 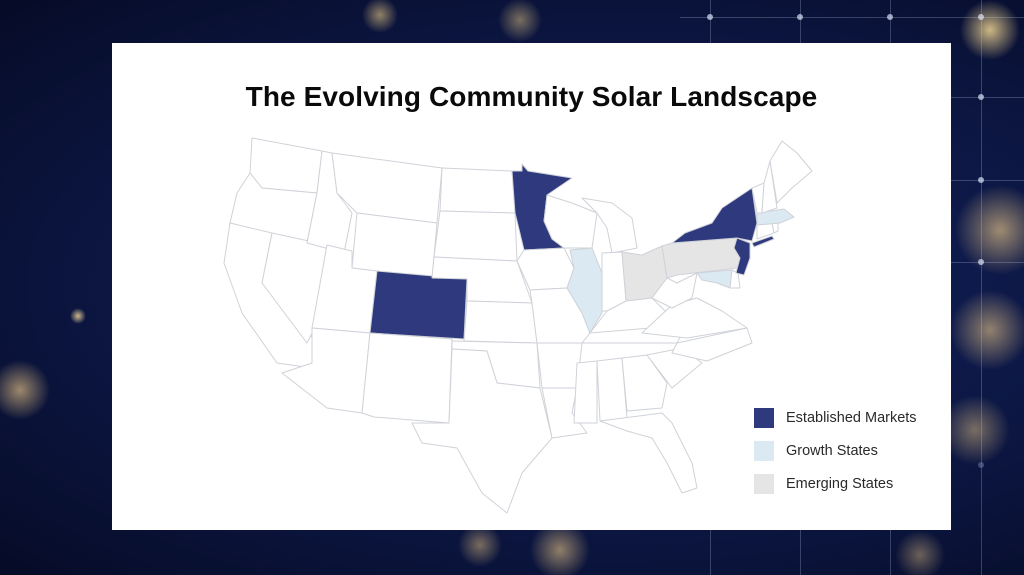 What do you see at coordinates (674, 368) in the screenshot?
I see `state-south-carolina` at bounding box center [674, 368].